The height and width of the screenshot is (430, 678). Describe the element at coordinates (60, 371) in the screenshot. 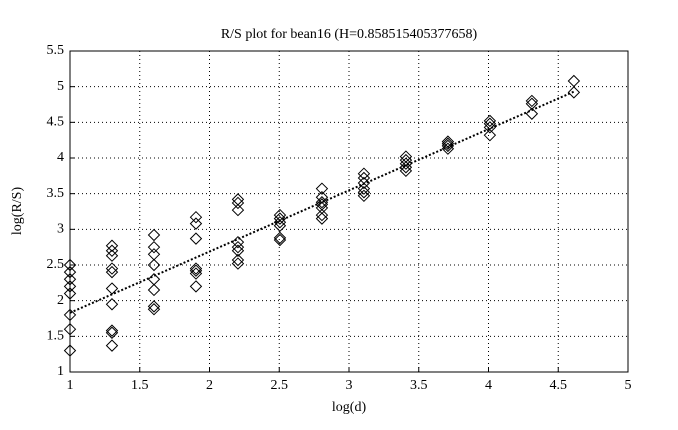

I see `y-tick-label: 1` at that location.